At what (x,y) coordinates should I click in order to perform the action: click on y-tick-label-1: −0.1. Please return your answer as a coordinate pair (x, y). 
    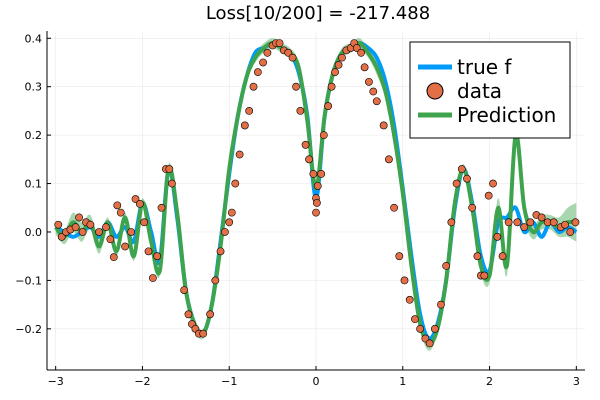
    Looking at the image, I should click on (28, 280).